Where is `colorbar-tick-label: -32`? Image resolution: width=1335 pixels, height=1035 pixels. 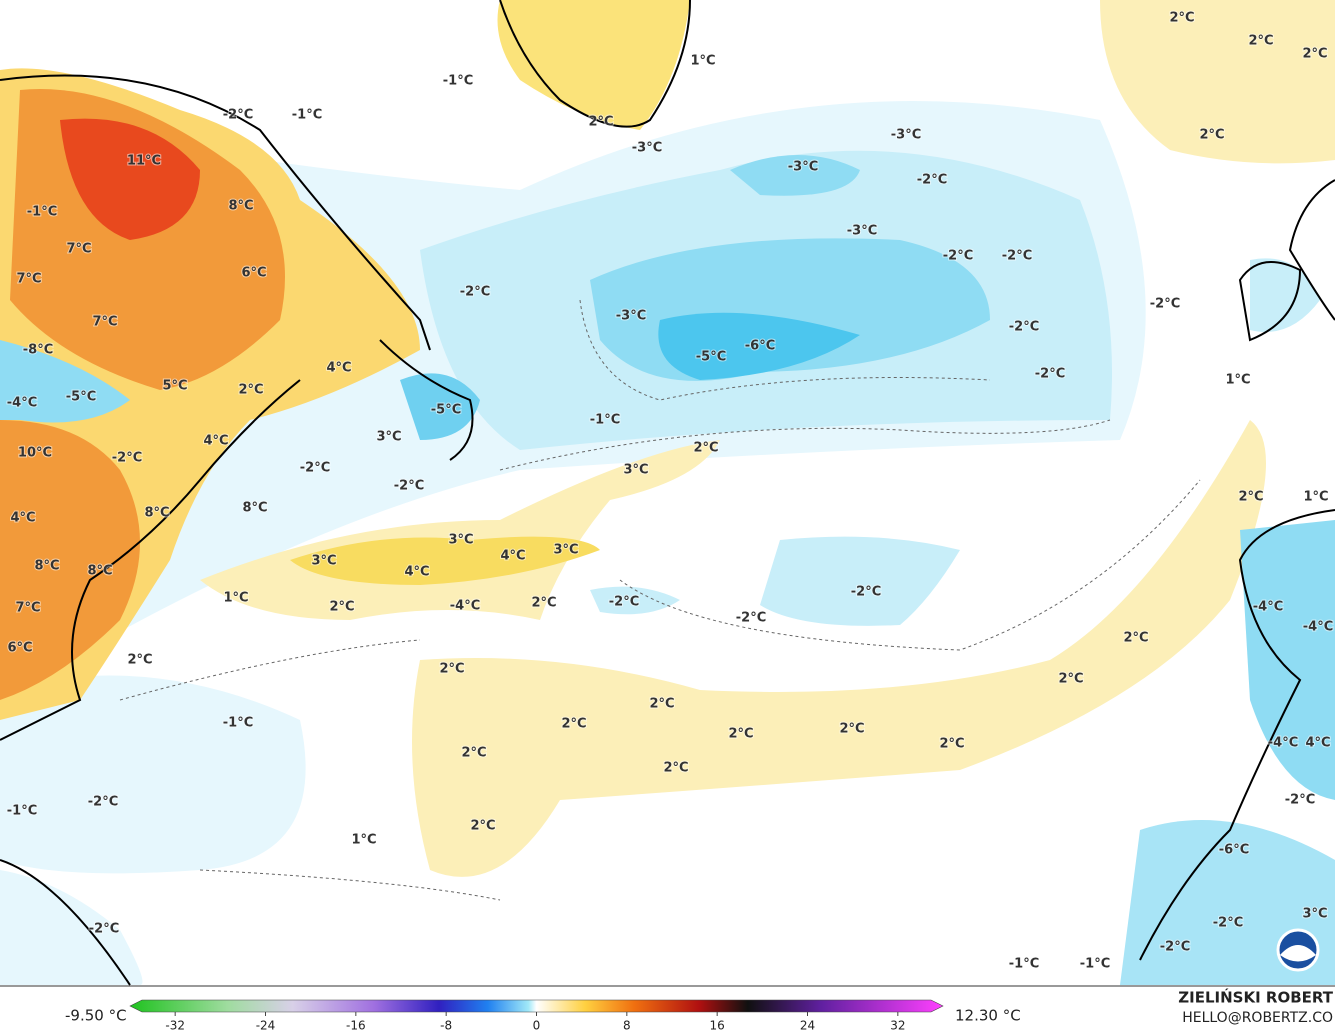
colorbar-tick-label: -32 is located at coordinates (175, 1026).